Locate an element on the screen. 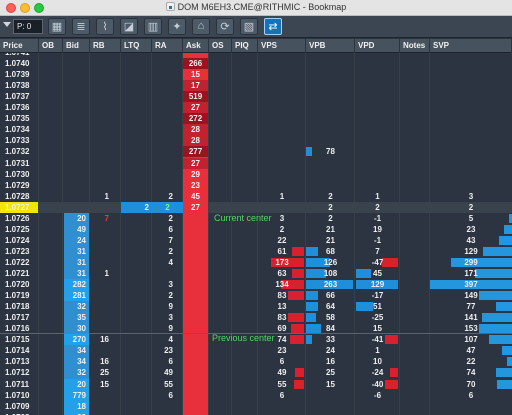 The width and height of the screenshot is (512, 415). price-level-row: 1.0732 277 78 is located at coordinates (256, 152).